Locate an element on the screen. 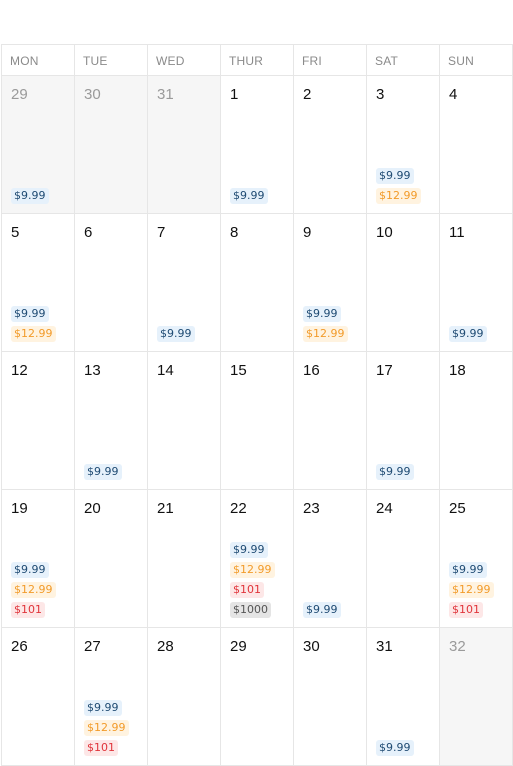 This screenshot has height=766, width=513. day-cell: 24 is located at coordinates (403, 559).